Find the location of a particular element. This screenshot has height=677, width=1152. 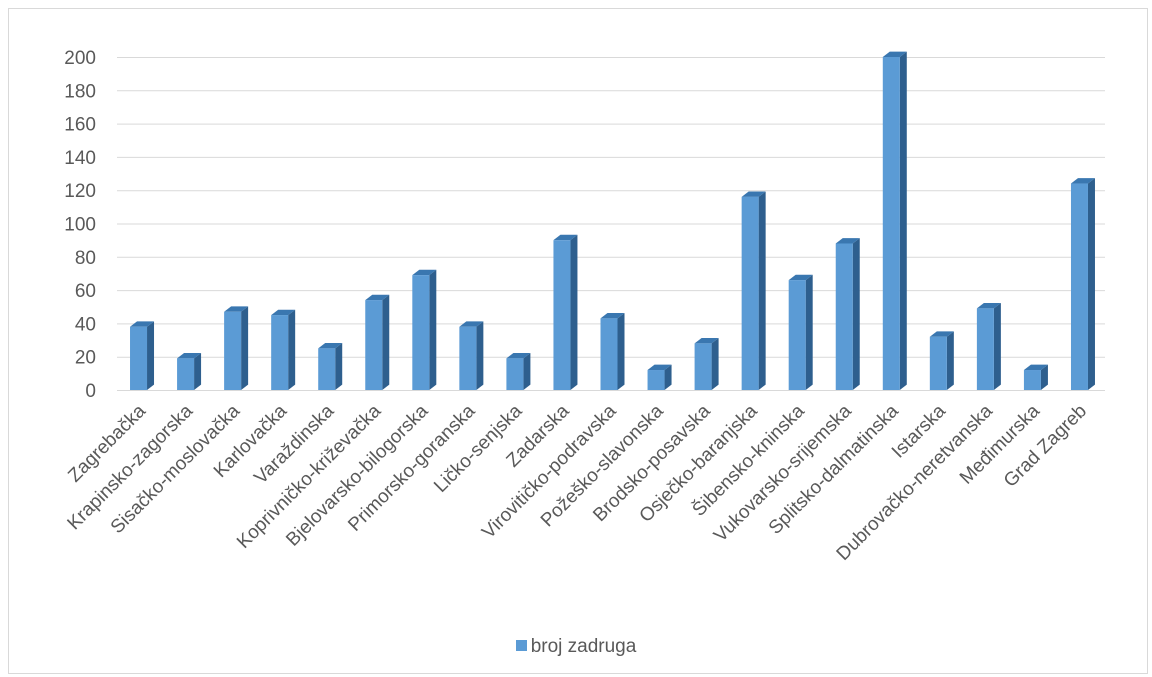

legend: broj zadruga is located at coordinates (576, 647).